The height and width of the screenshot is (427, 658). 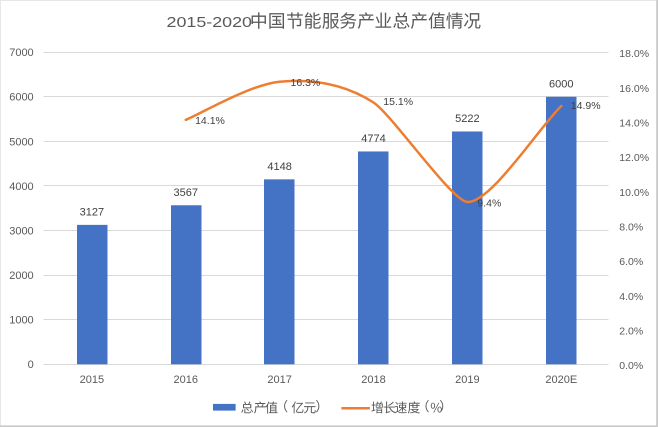 I want to click on svg-text: 15.1%, so click(x=398, y=102).